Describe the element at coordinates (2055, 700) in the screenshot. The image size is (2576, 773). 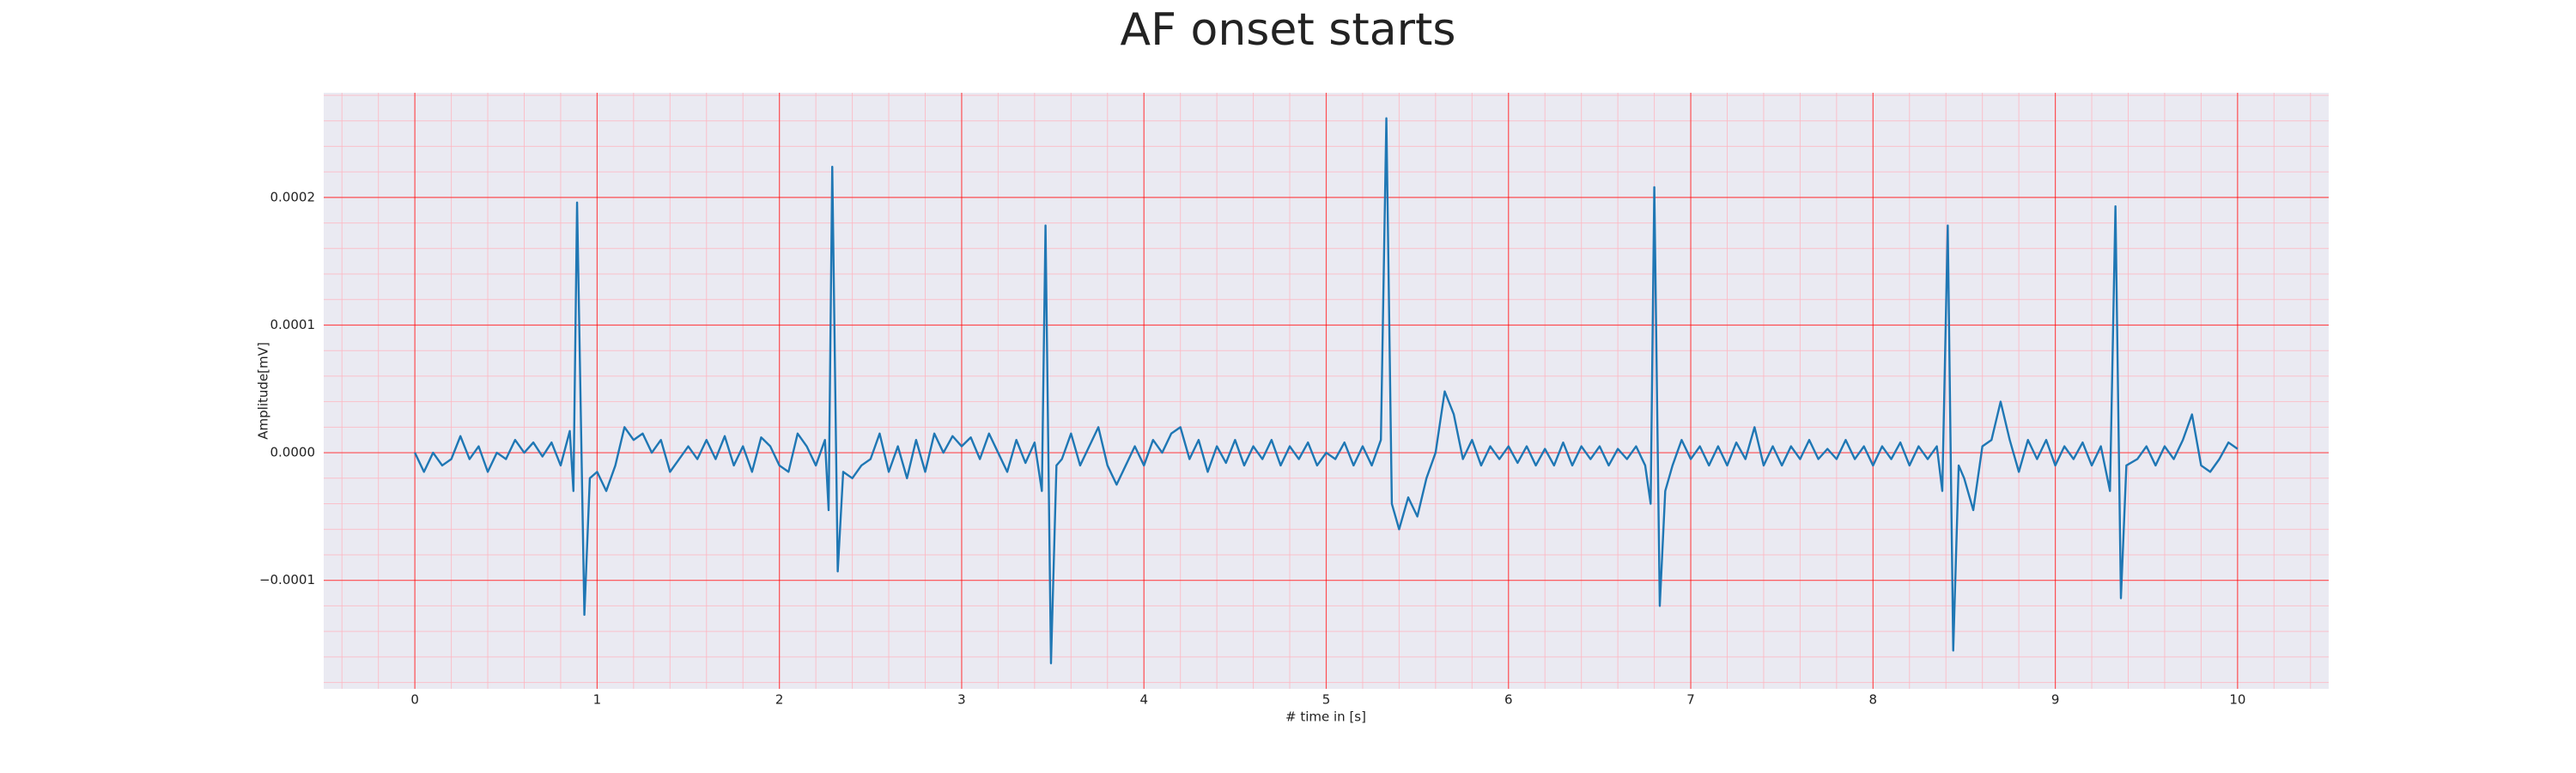
I see `x-tick-label: 9` at that location.